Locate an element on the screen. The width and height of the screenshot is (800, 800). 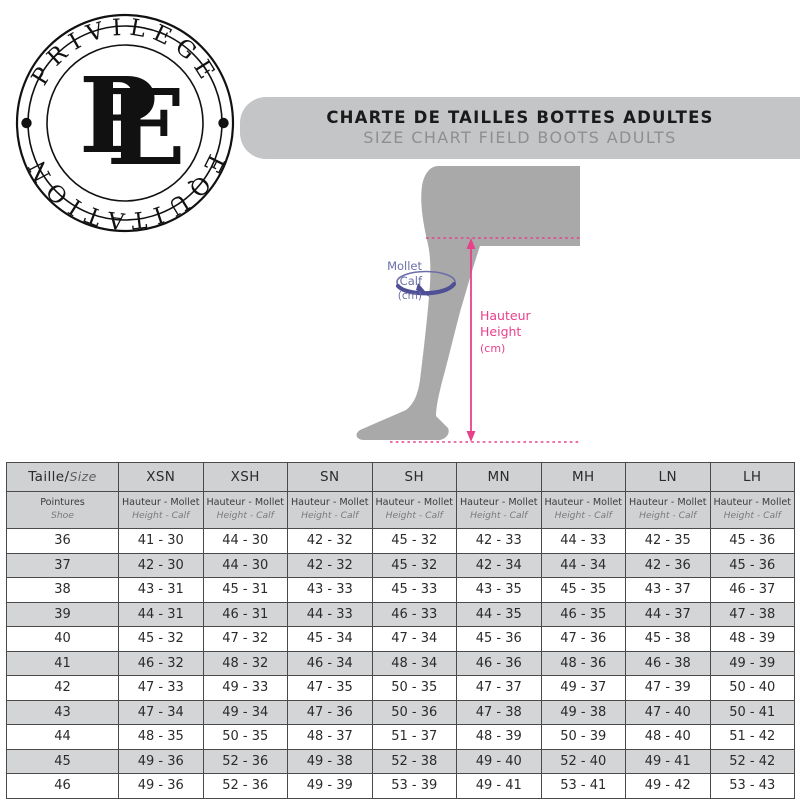
cell-sh-46: 53 - 39 is located at coordinates (414, 786).